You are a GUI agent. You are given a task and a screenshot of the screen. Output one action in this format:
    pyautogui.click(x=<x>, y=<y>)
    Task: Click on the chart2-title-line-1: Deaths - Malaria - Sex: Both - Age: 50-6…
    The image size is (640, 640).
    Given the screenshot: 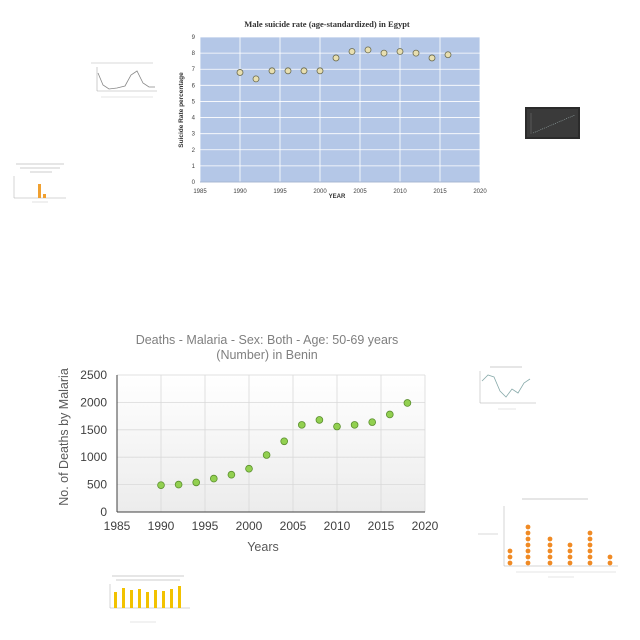 What is the action you would take?
    pyautogui.click(x=267, y=340)
    